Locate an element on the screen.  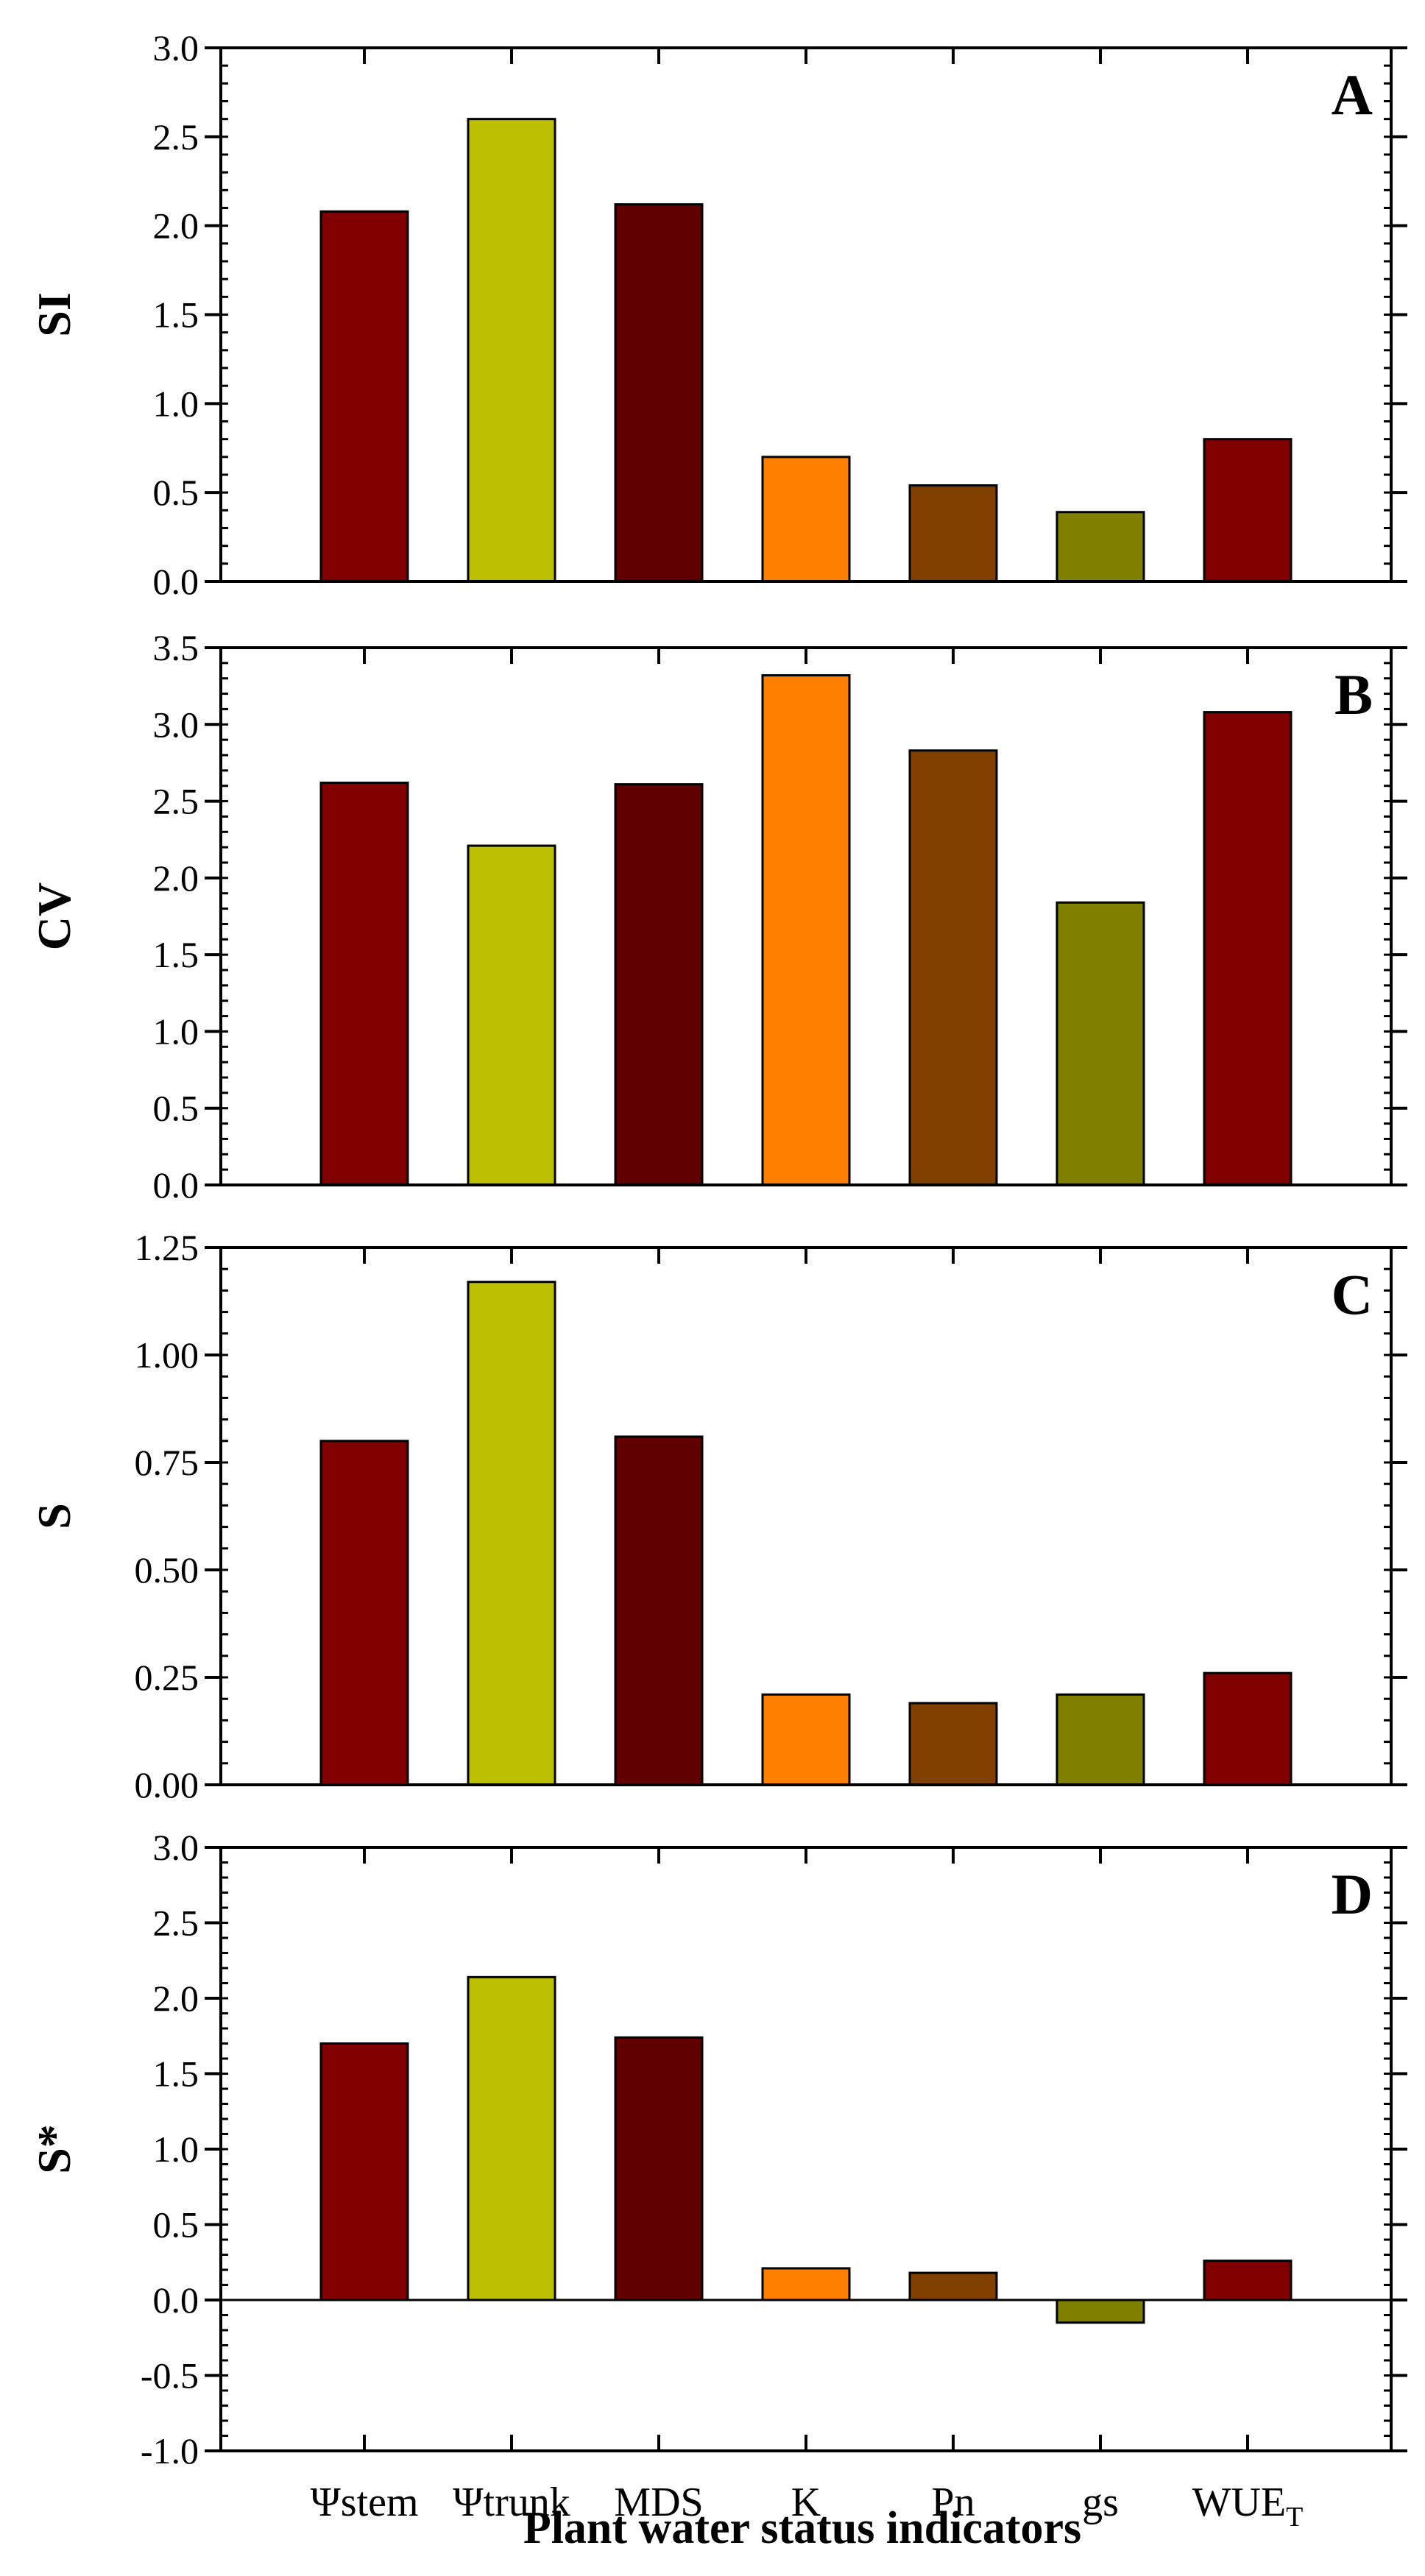
y-axis-label: SI is located at coordinates (54, 314).